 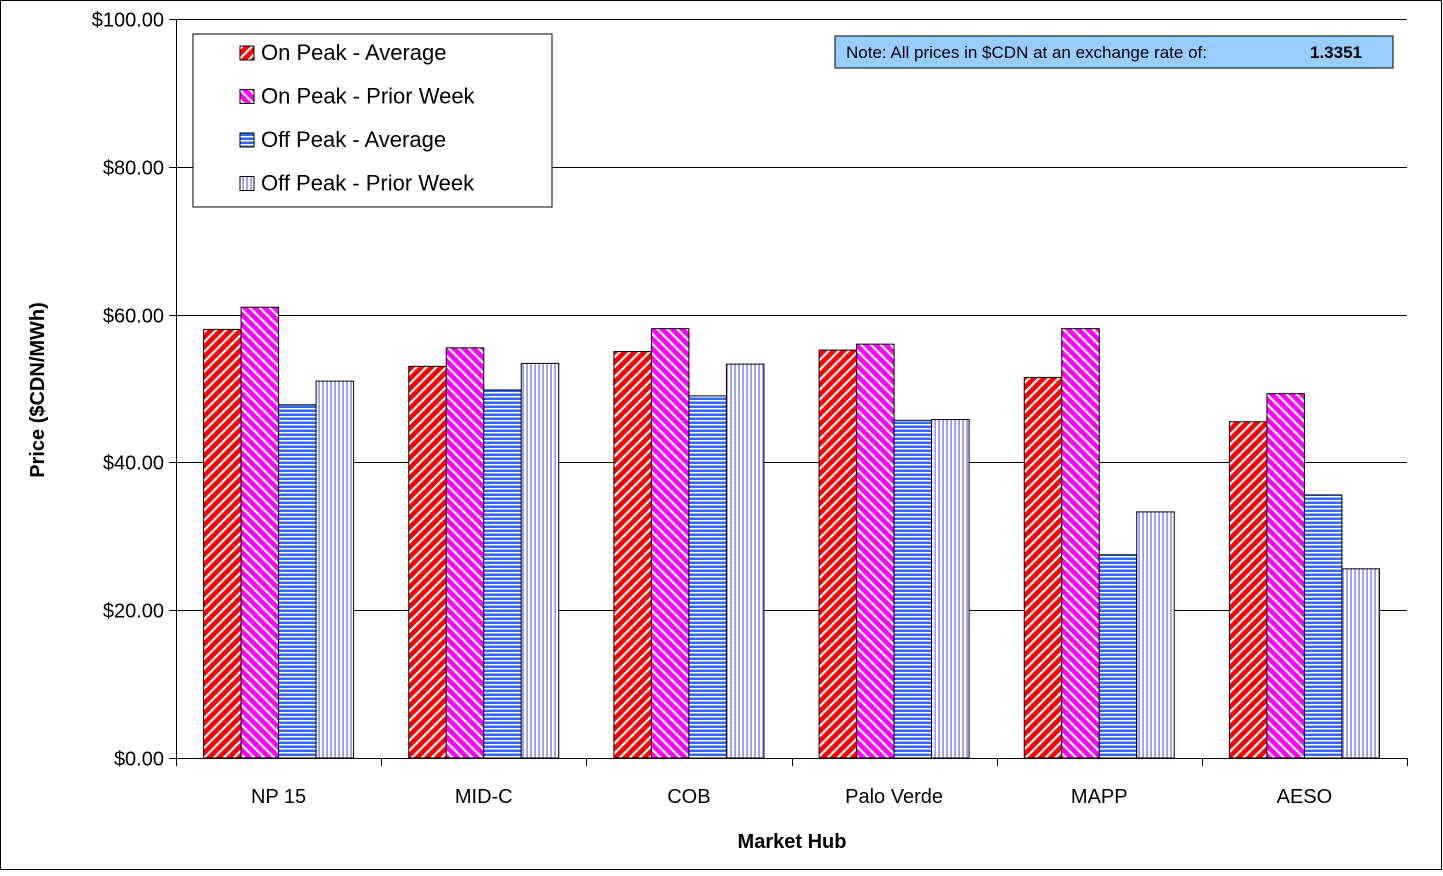 I want to click on note-background, so click(x=1114, y=52).